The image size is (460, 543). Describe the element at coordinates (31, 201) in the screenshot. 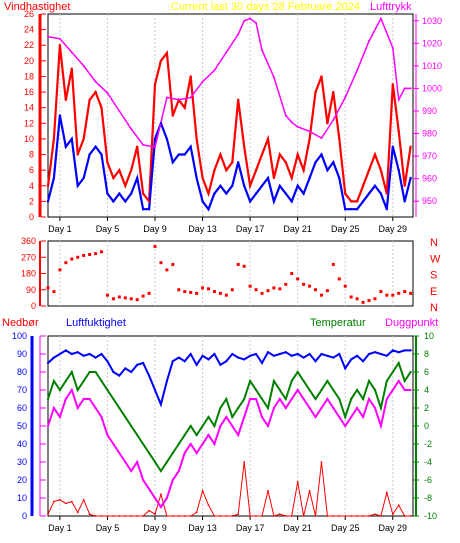

I see `wind-y-tick: 2` at that location.